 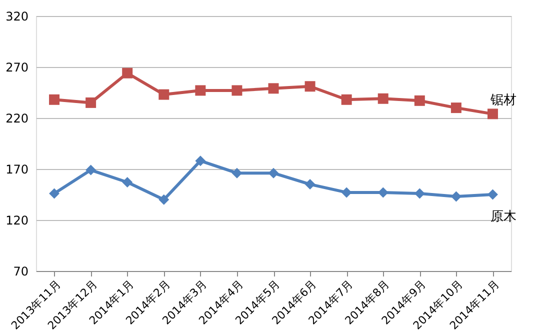 What do you see at coordinates (17, 169) in the screenshot?
I see `y-tick-label: 170` at bounding box center [17, 169].